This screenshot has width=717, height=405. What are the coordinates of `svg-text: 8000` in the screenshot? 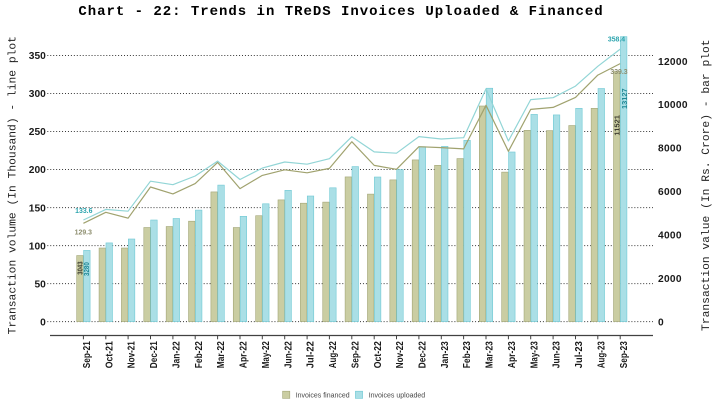 It's located at (670, 149).